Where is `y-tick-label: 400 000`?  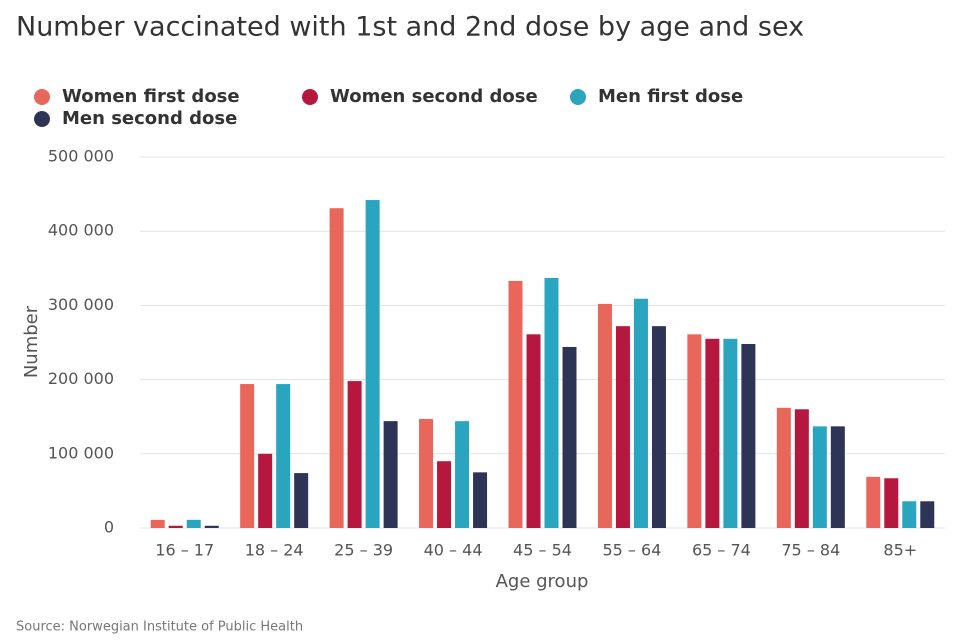 y-tick-label: 400 000 is located at coordinates (81, 230).